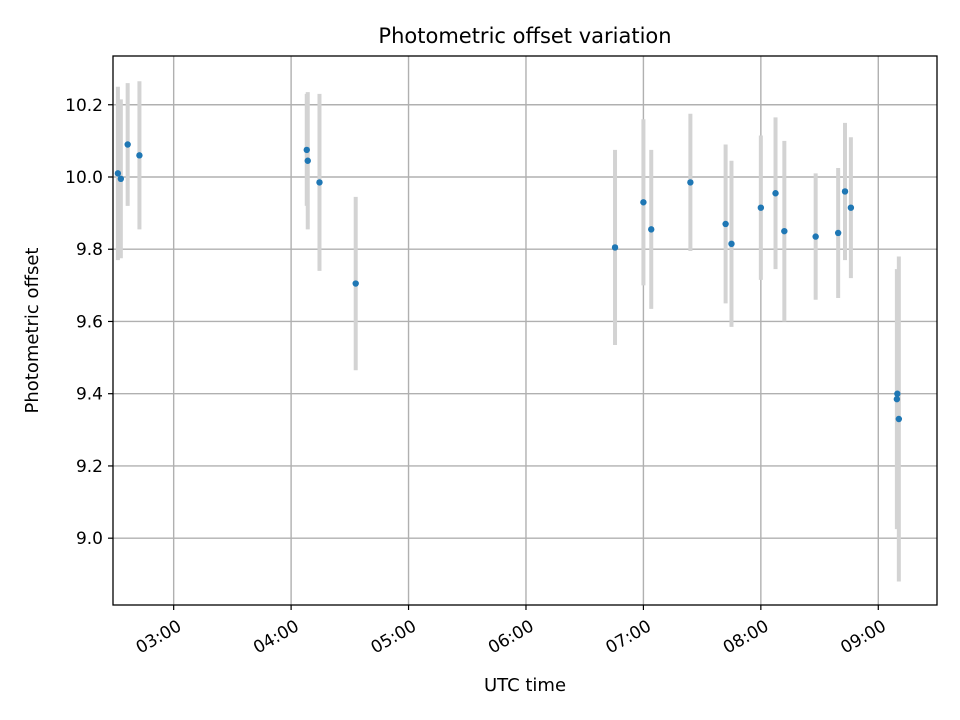 This screenshot has width=960, height=720. Describe the element at coordinates (89, 539) in the screenshot. I see `y-tick-label: 9.0` at that location.